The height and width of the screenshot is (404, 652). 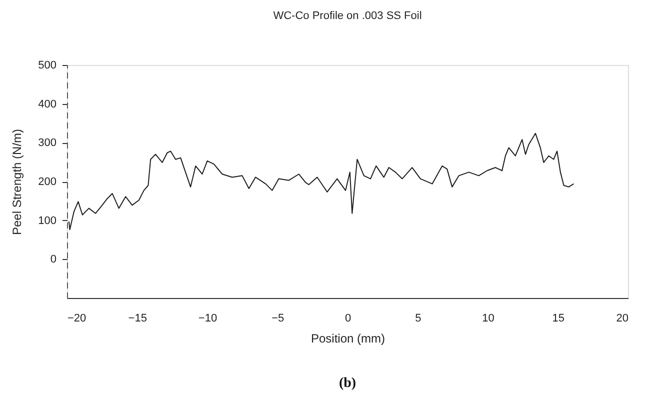 I want to click on x-axis-title: Position (mm), so click(x=348, y=339).